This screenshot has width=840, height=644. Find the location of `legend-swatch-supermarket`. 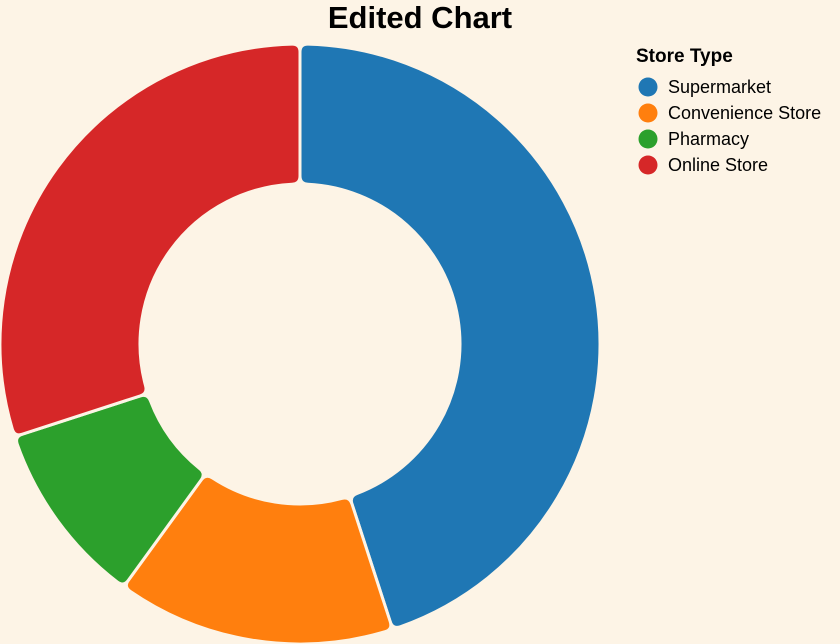

legend-swatch-supermarket is located at coordinates (648, 87).